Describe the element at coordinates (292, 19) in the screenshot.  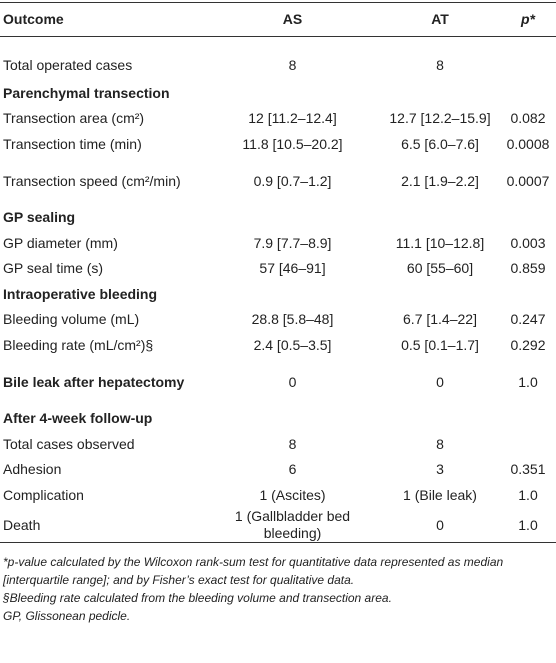
I see `header-cell: AS` at that location.